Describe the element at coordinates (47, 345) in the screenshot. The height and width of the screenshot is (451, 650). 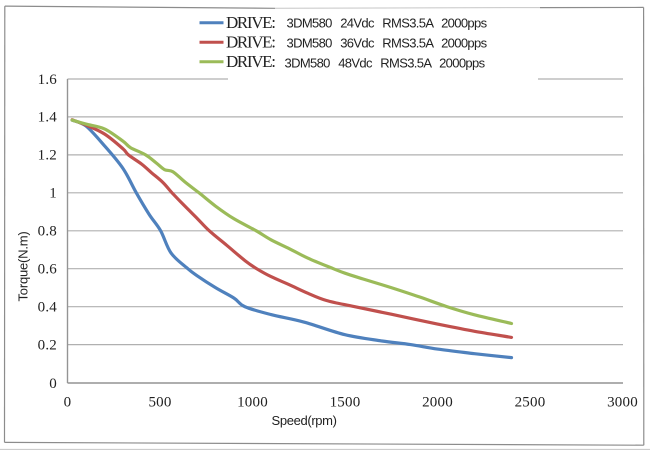
I see `svg-text: 0.2` at that location.